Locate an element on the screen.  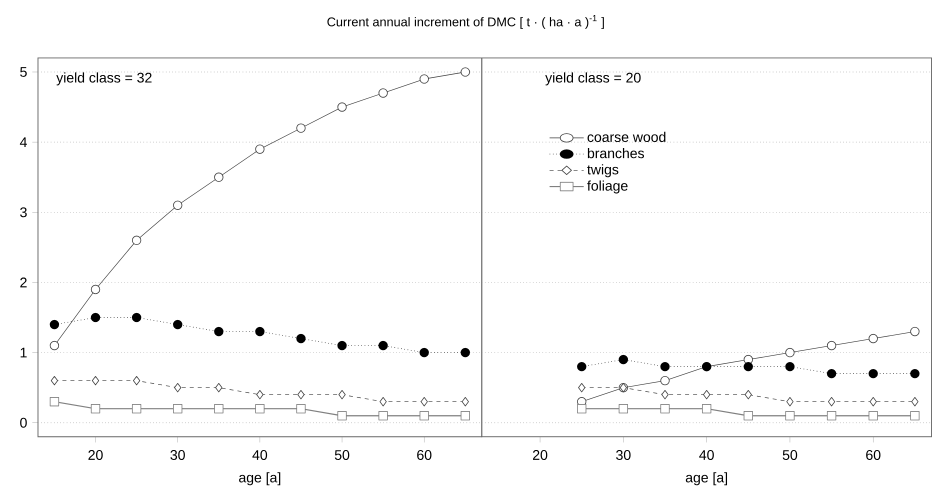
legend-label: coarse wood is located at coordinates (627, 137).